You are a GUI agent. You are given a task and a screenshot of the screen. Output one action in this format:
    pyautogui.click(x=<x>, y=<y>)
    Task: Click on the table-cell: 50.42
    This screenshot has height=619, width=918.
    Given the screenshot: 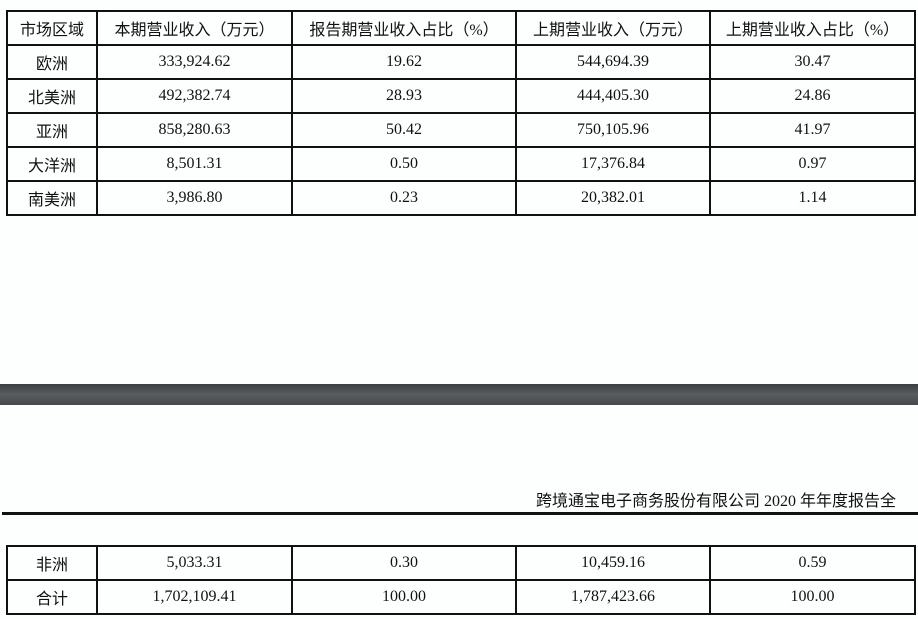 What is the action you would take?
    pyautogui.click(x=404, y=130)
    